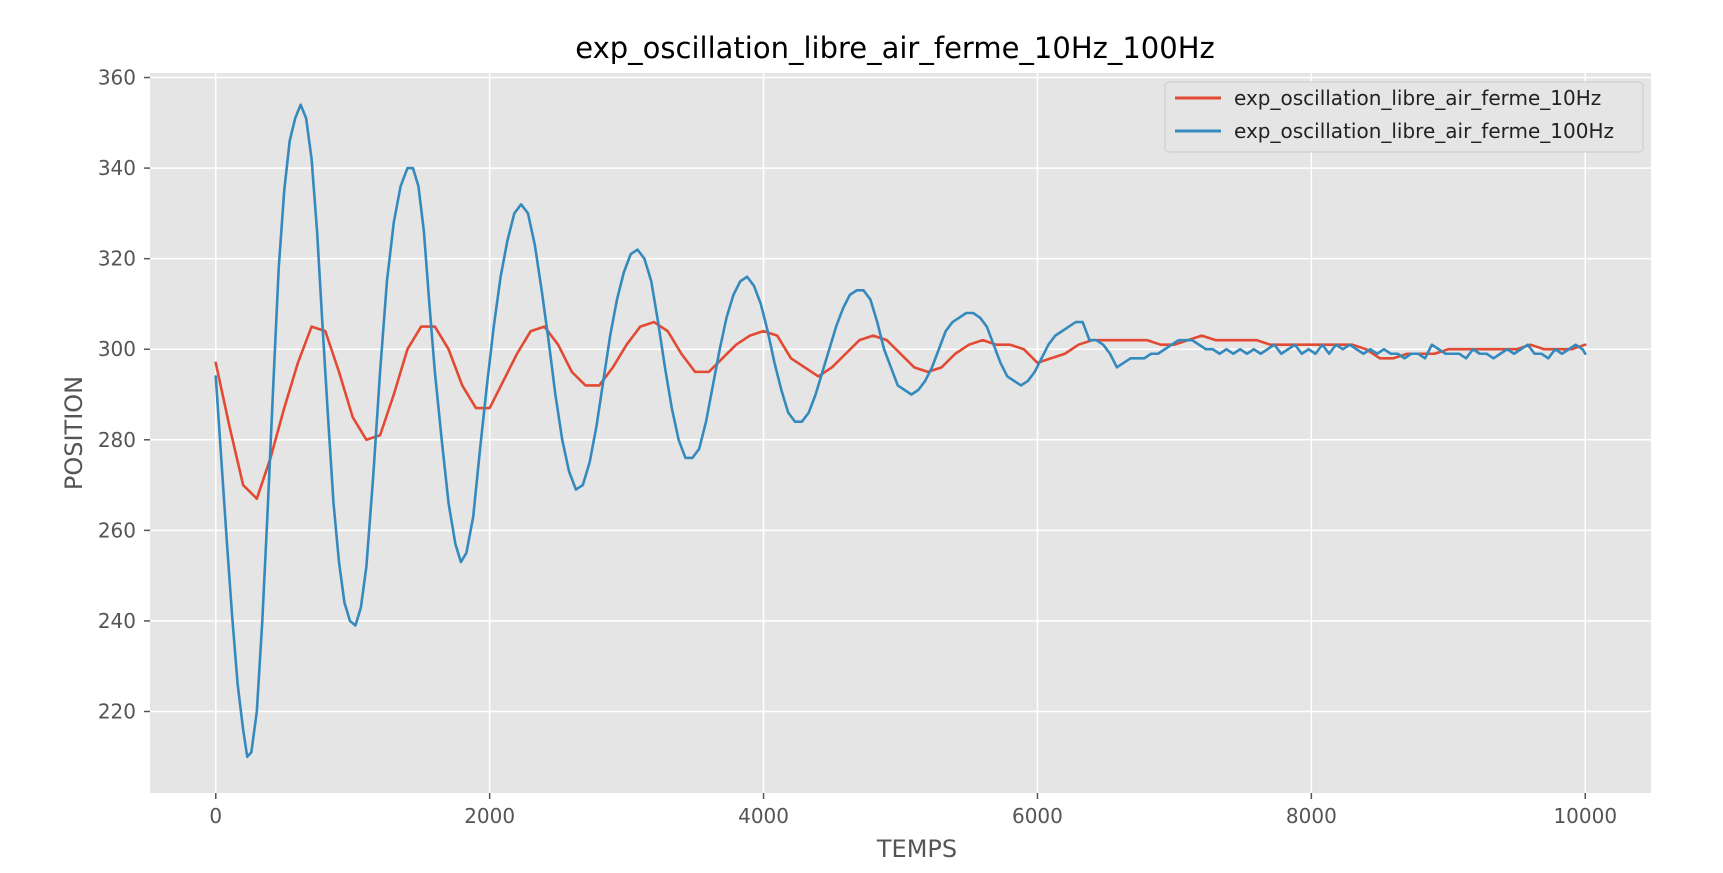 Image resolution: width=1723 pixels, height=873 pixels. Describe the element at coordinates (117, 259) in the screenshot. I see `y-tick-label: 320` at that location.